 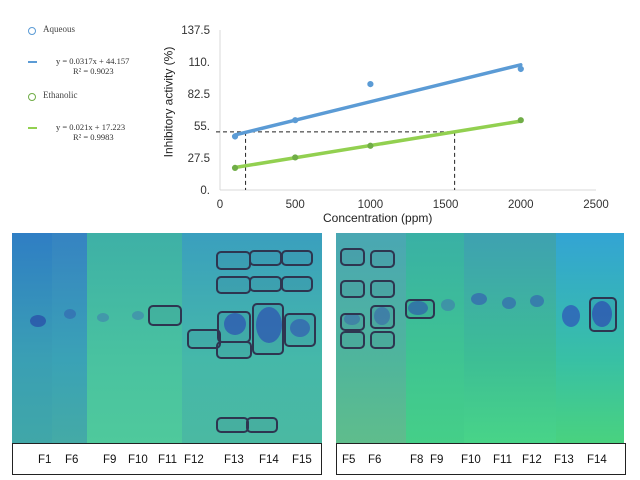 What do you see at coordinates (45, 460) in the screenshot?
I see `lane-label-f1: F1` at bounding box center [45, 460].